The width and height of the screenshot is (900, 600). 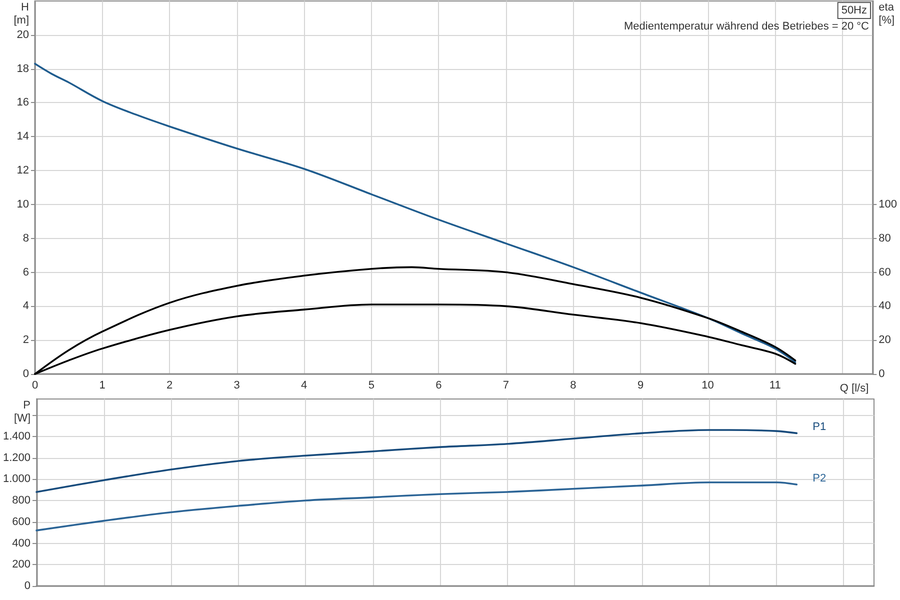 What do you see at coordinates (22, 412) in the screenshot?
I see `y-axis-title: P [W]` at bounding box center [22, 412].